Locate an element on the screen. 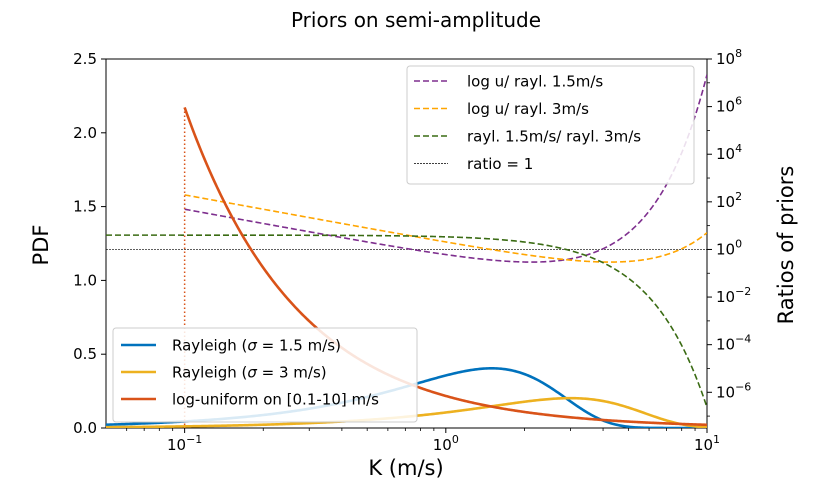 The height and width of the screenshot is (489, 830). y-axis-label-left: PDF is located at coordinates (41, 245).